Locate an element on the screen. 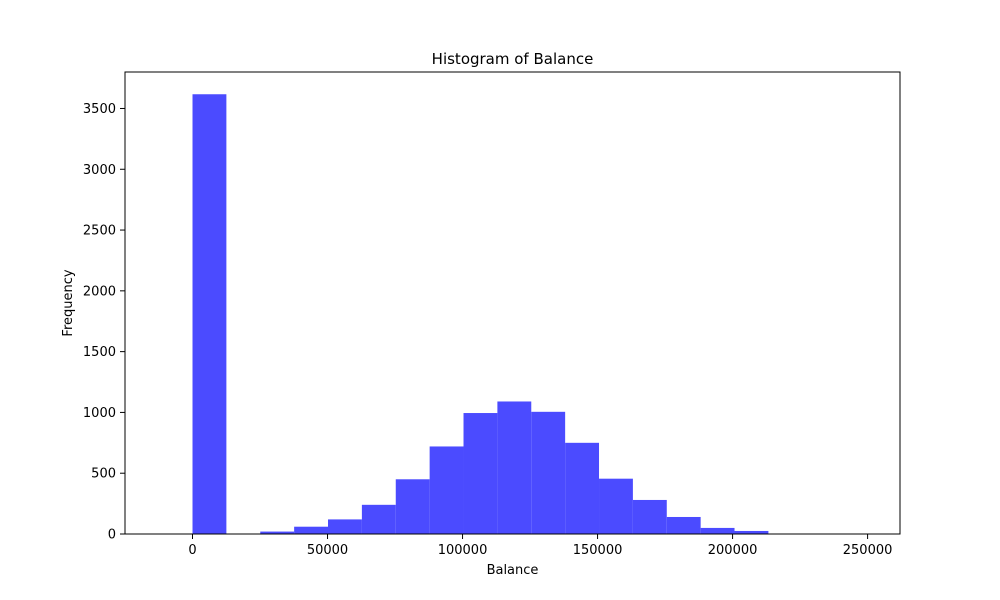  y-tick-label-3: 1500 is located at coordinates (99, 352).